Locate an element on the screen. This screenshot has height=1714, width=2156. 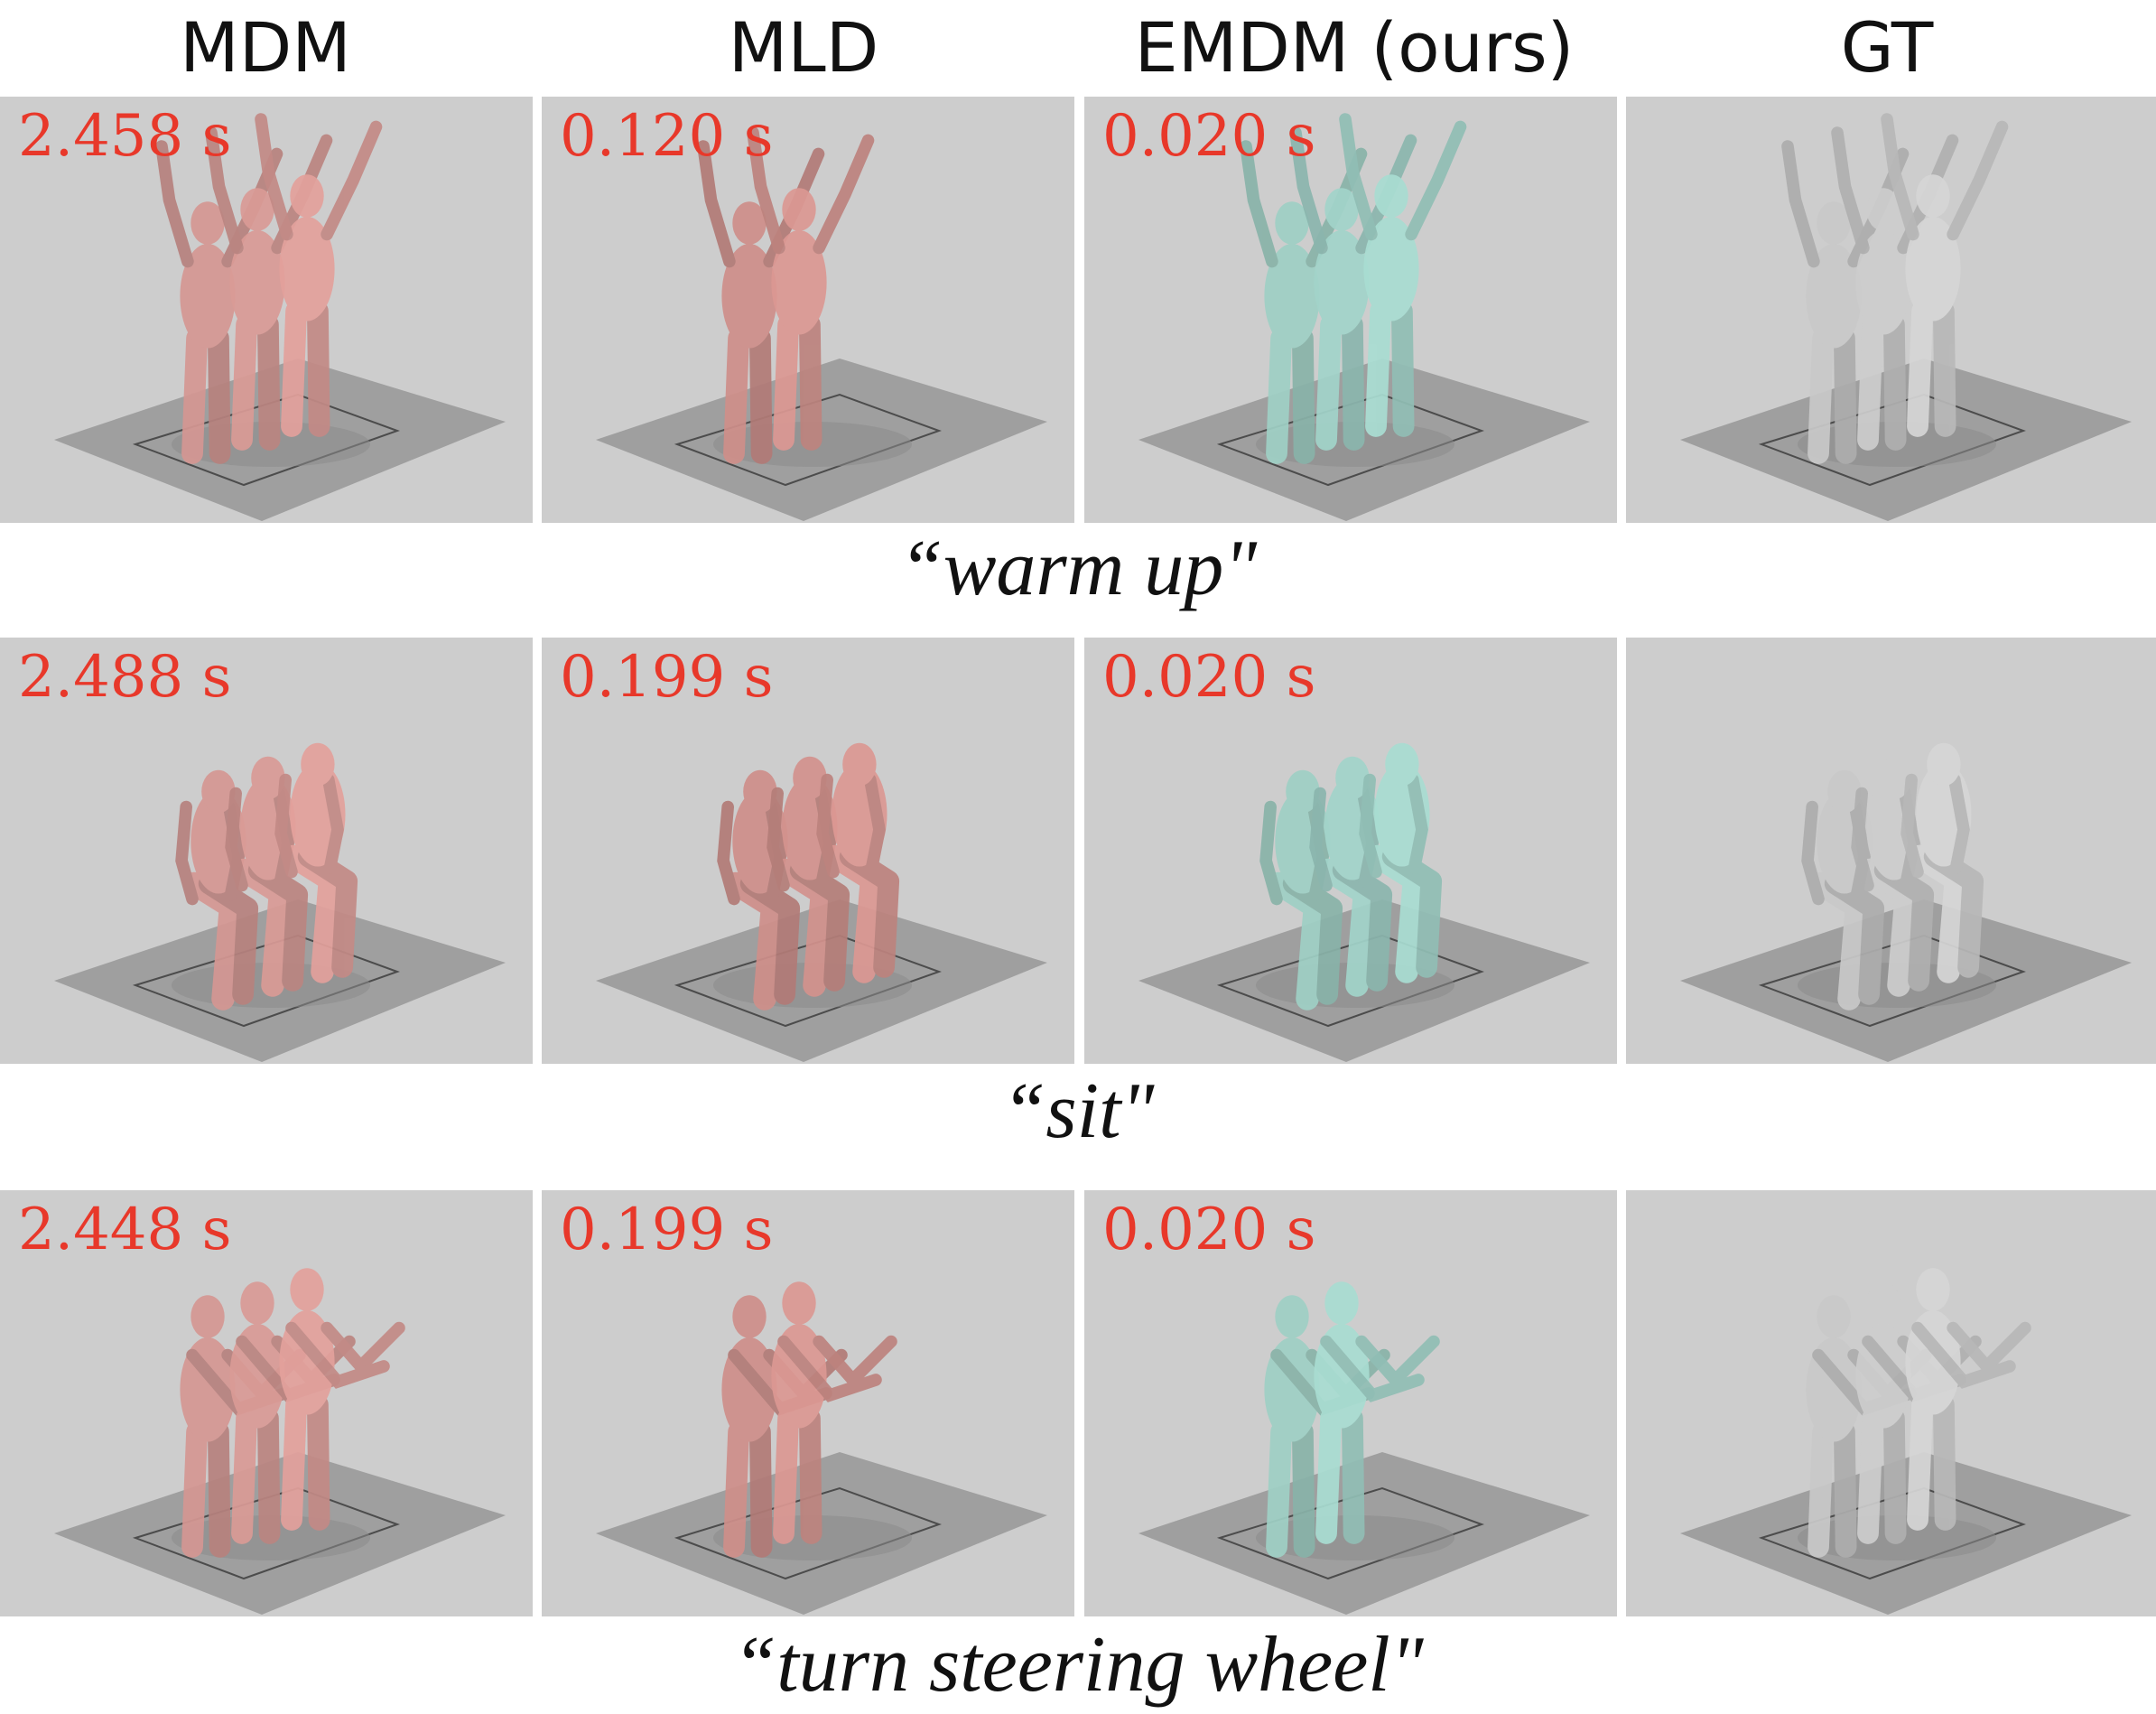
timing-label: 2.458 s is located at coordinates (125, 136).